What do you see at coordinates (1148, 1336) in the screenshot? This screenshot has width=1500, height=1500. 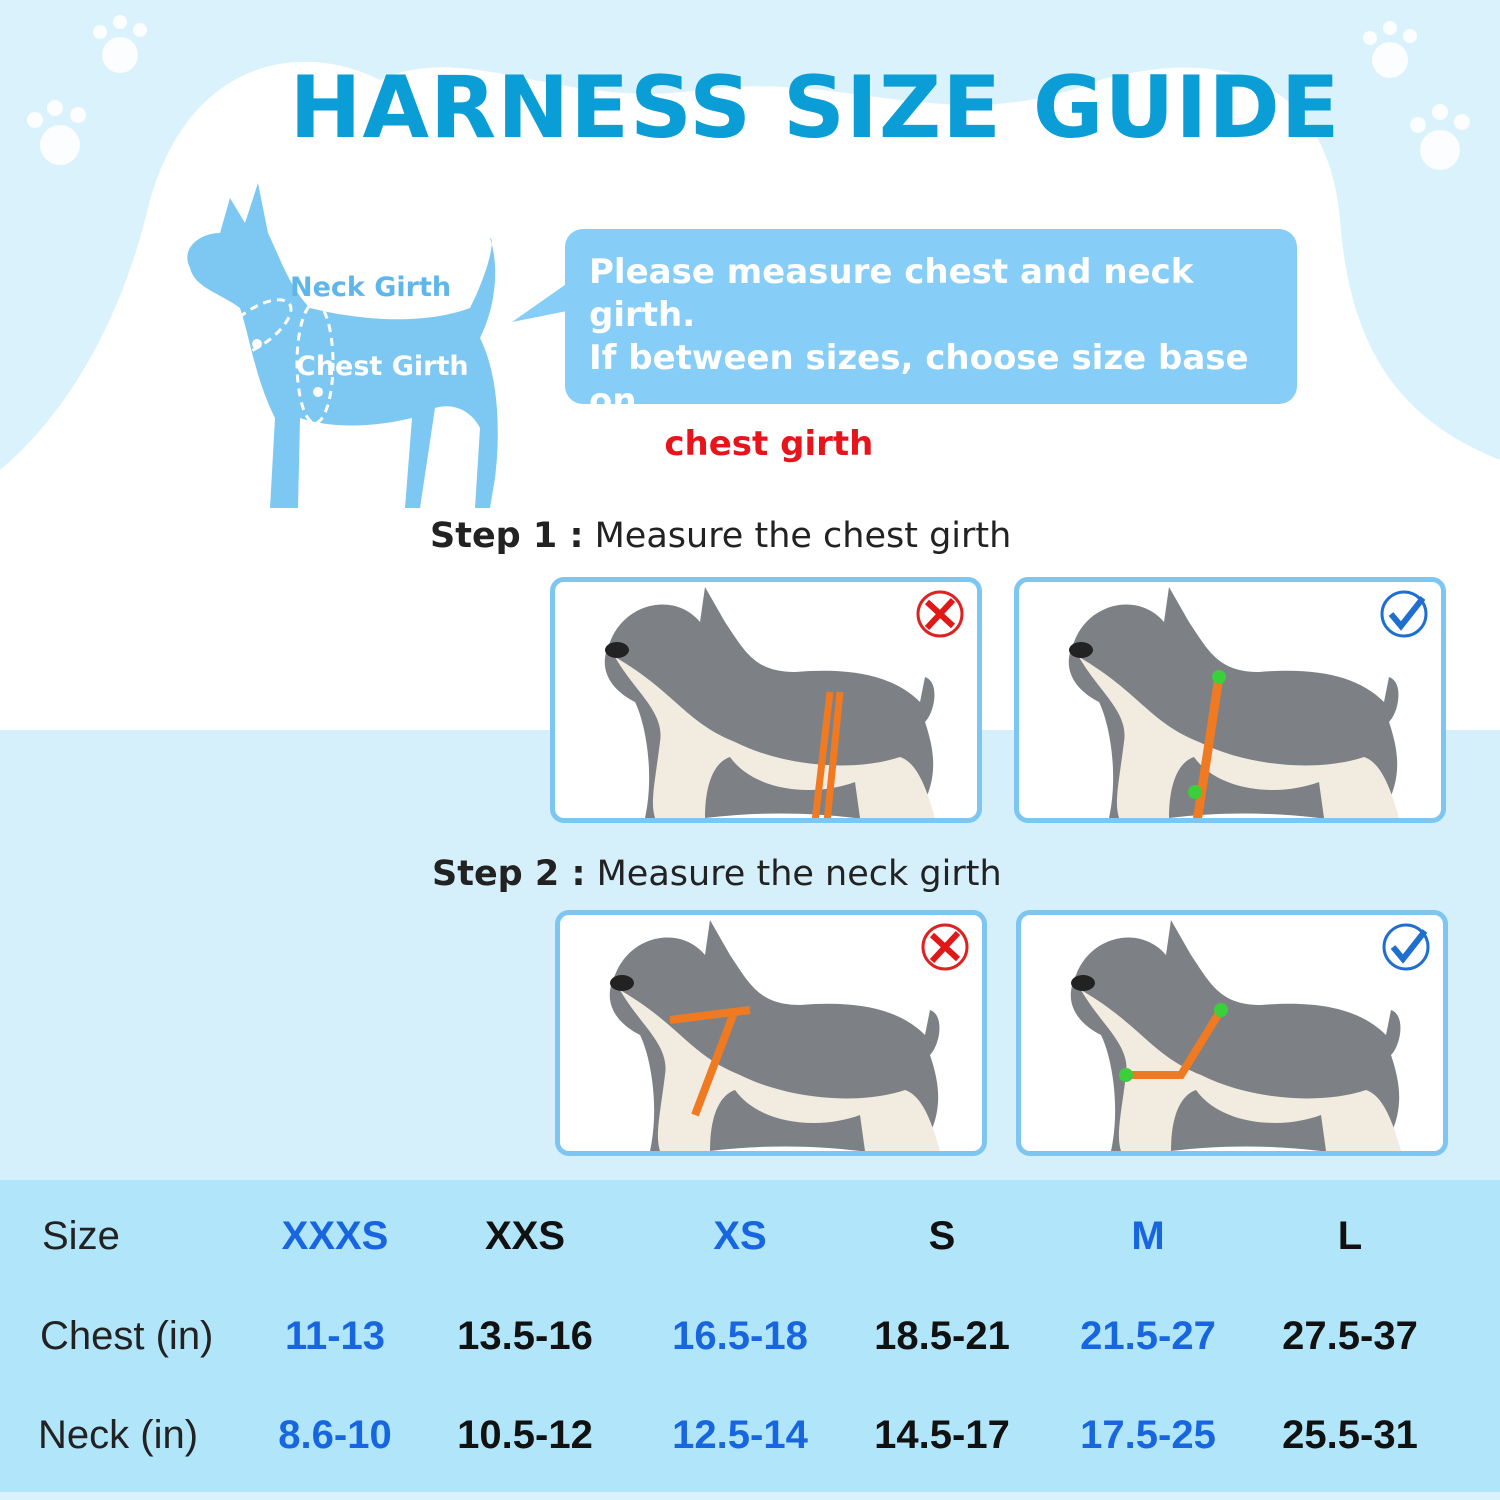 I see `table-cell-chest: 21.5-27` at bounding box center [1148, 1336].